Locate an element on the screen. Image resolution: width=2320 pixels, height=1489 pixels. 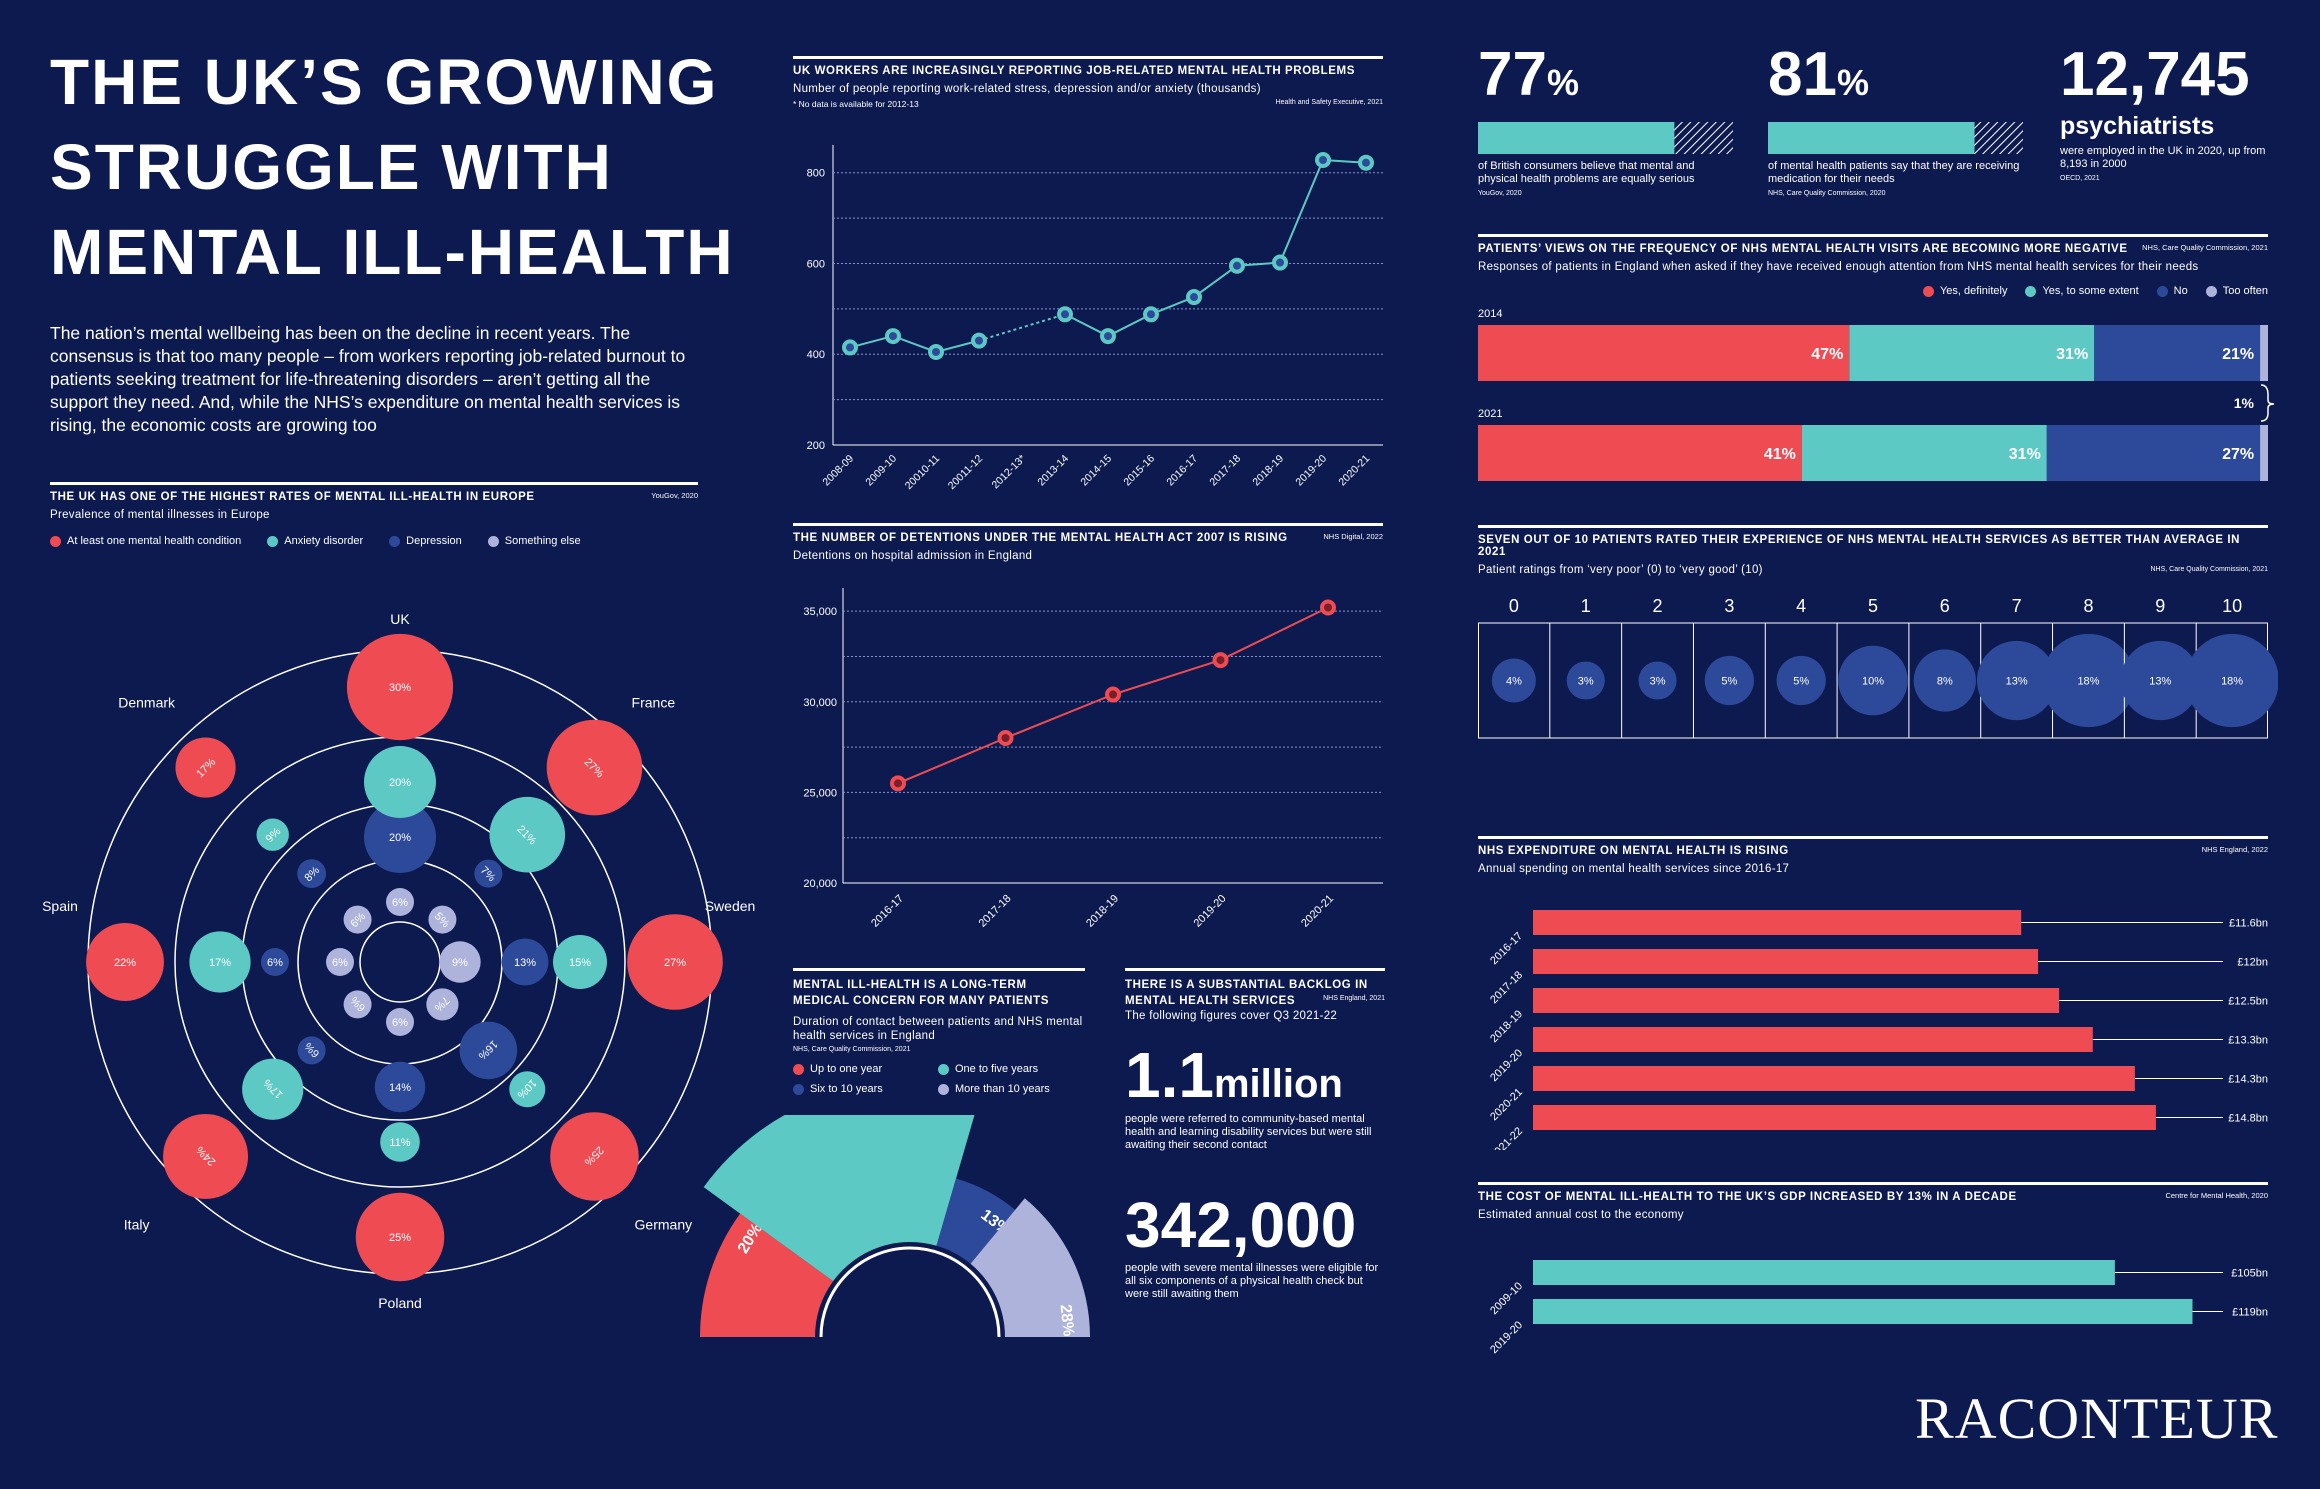
europe-source: YouGov, 2020 is located at coordinates (674, 495).